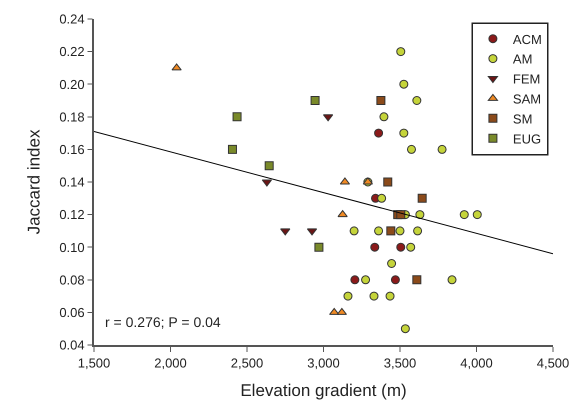 This screenshot has height=409, width=585. Describe the element at coordinates (94, 362) in the screenshot. I see `x-tick-label: 1,500` at that location.